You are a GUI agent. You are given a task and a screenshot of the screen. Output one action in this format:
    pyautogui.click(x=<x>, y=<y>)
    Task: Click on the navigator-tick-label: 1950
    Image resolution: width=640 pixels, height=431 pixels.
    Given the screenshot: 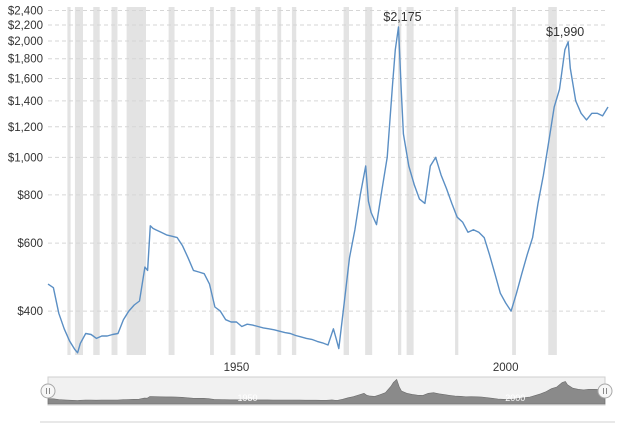 What is the action you would take?
    pyautogui.click(x=247, y=398)
    